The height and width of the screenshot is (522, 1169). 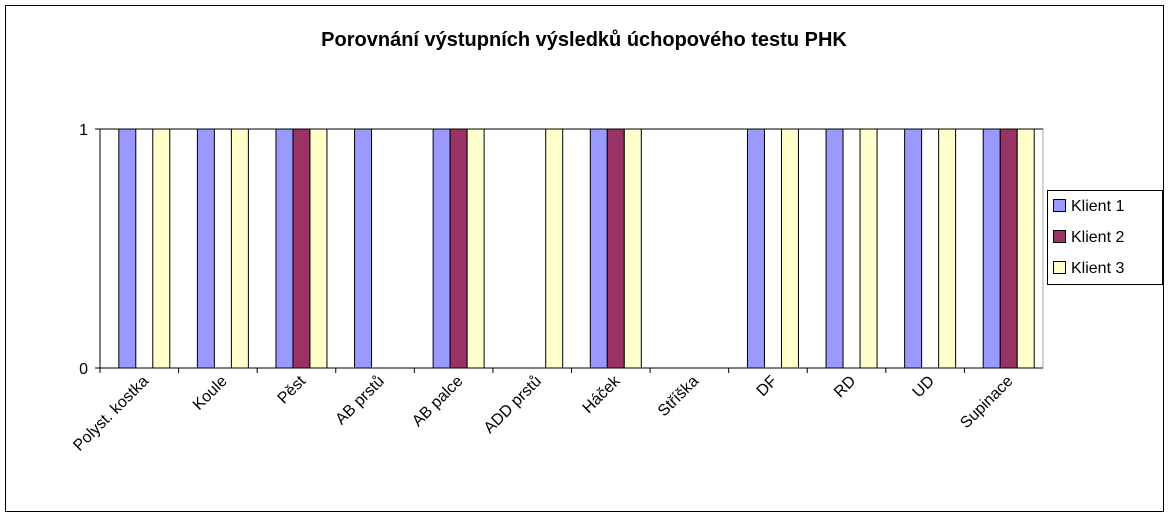 I want to click on y-tick-label: 1, so click(x=83, y=130).